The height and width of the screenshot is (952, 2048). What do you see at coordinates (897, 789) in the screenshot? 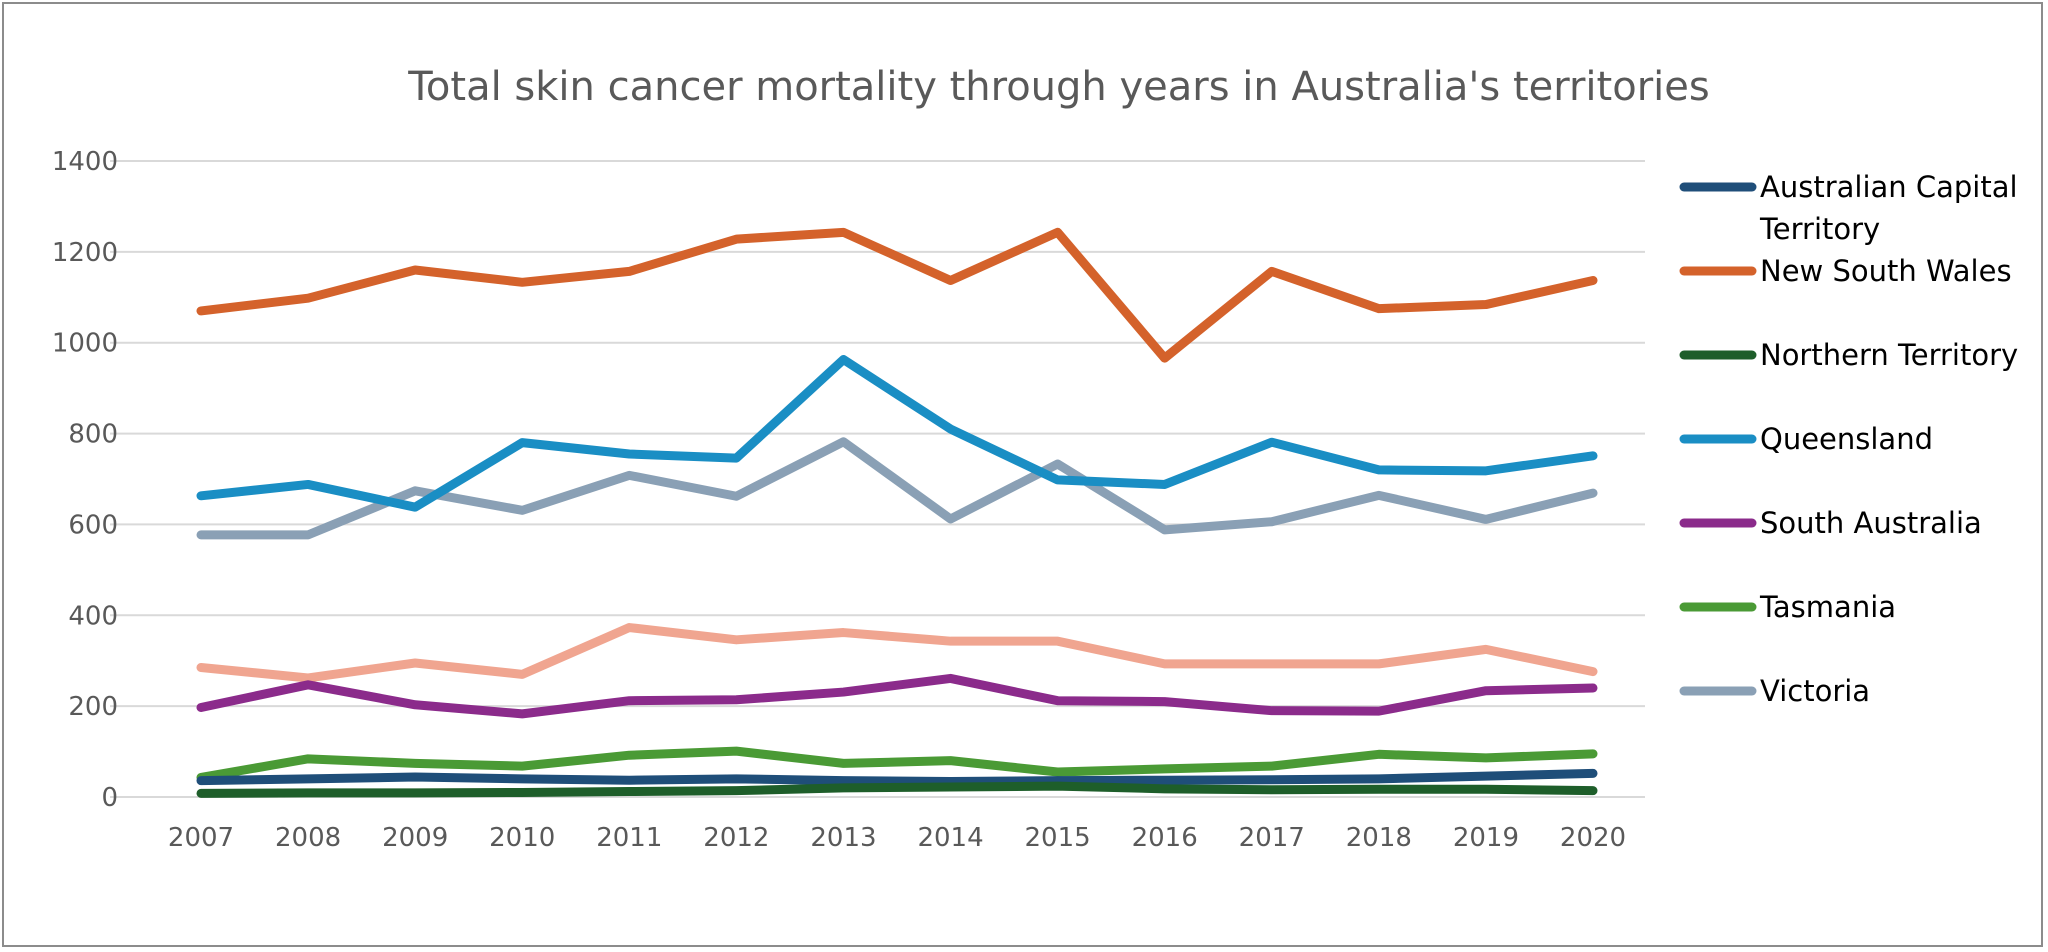
I see `series-line-northern-territory` at bounding box center [897, 789].